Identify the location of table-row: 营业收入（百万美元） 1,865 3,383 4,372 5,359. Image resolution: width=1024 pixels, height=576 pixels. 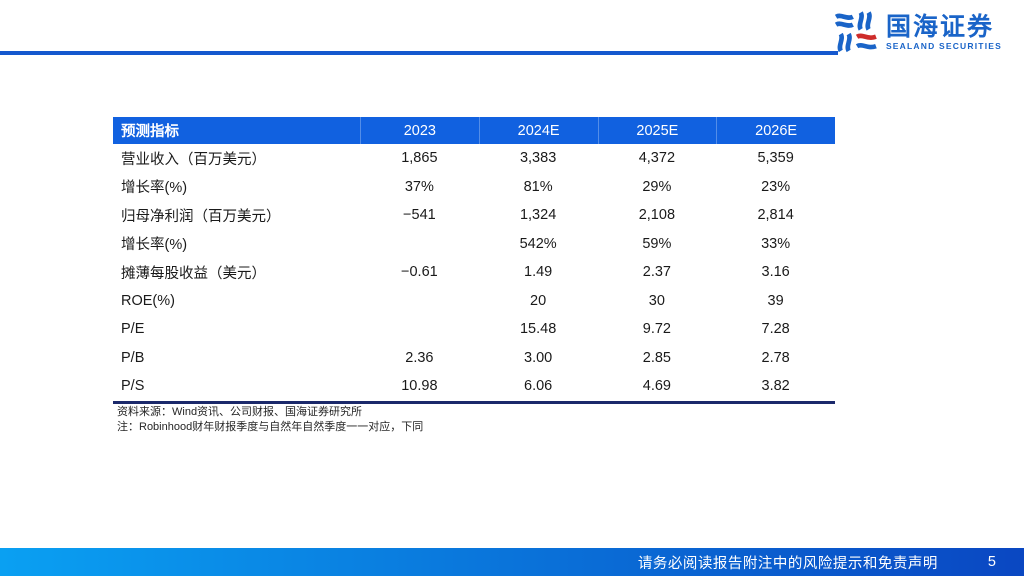
(474, 158).